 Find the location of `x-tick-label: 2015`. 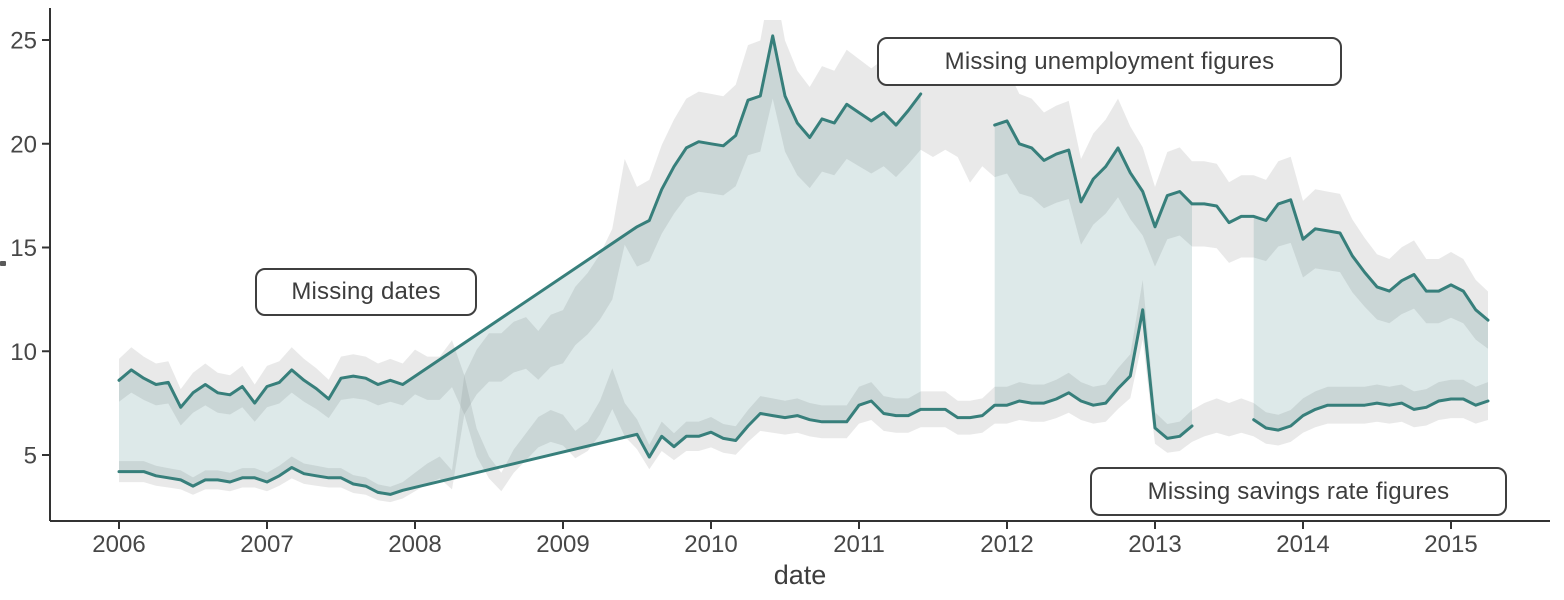

x-tick-label: 2015 is located at coordinates (1450, 544).